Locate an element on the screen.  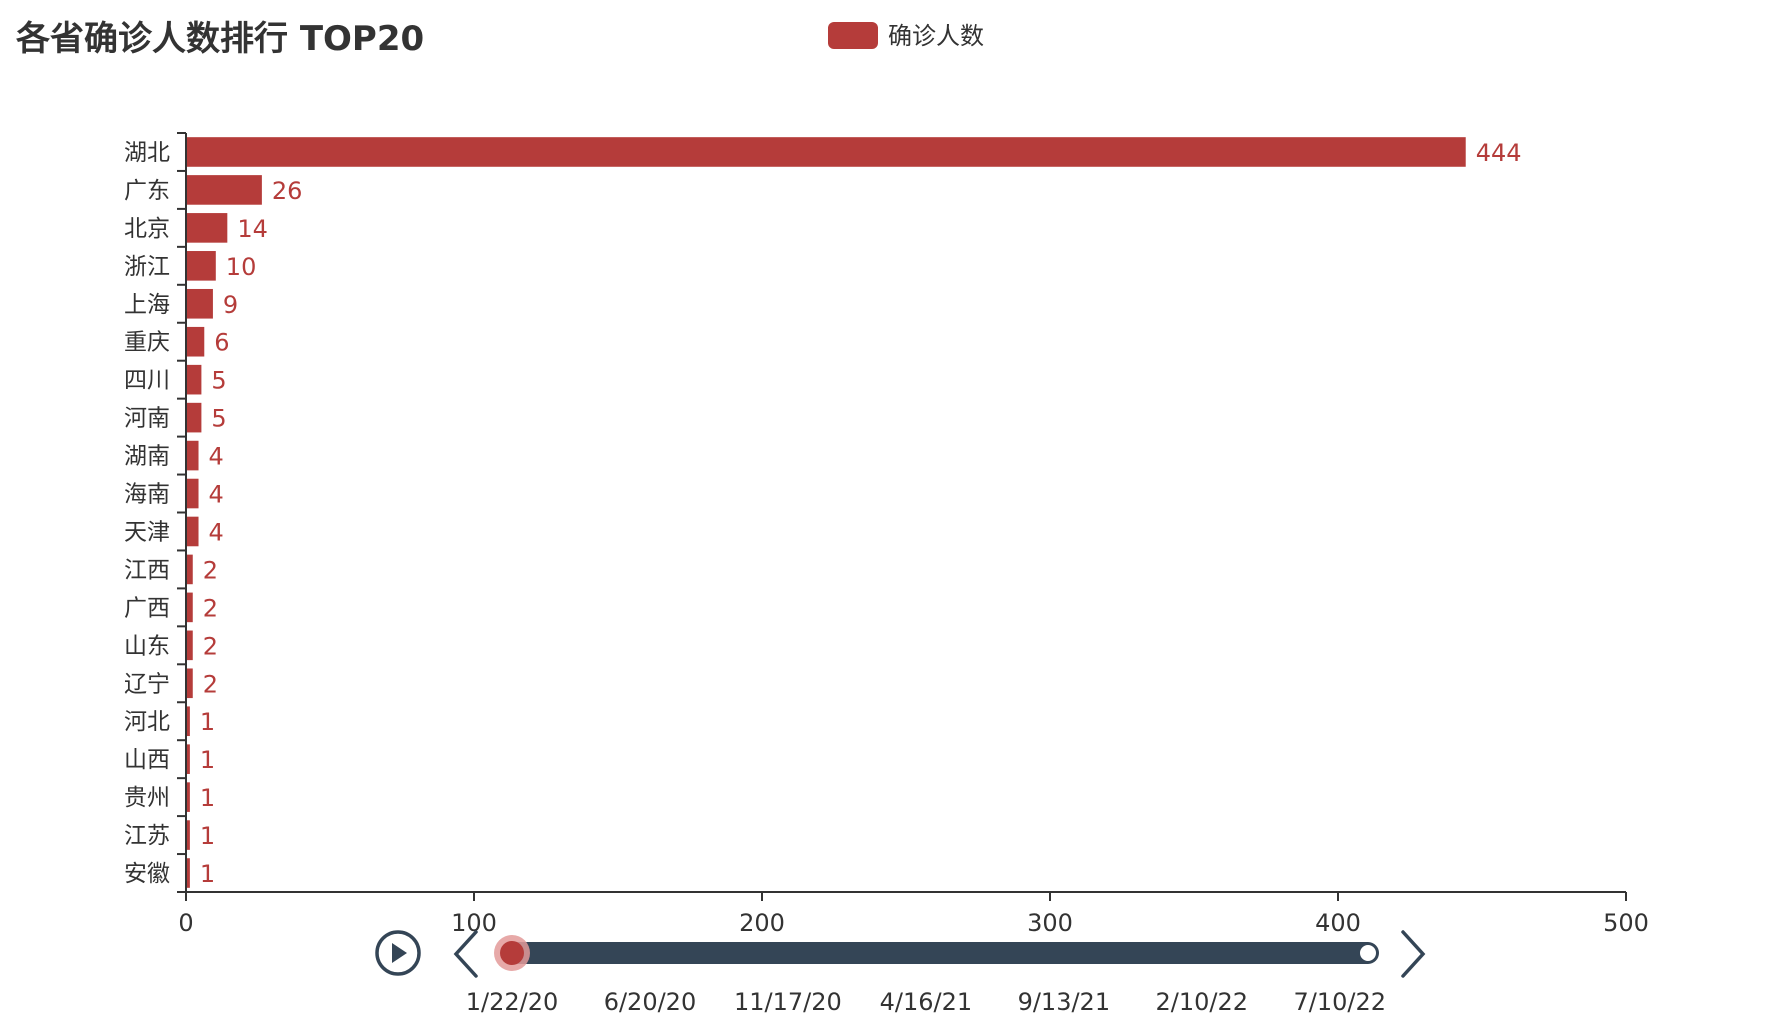
y-tick-label: 北京 is located at coordinates (147, 229).